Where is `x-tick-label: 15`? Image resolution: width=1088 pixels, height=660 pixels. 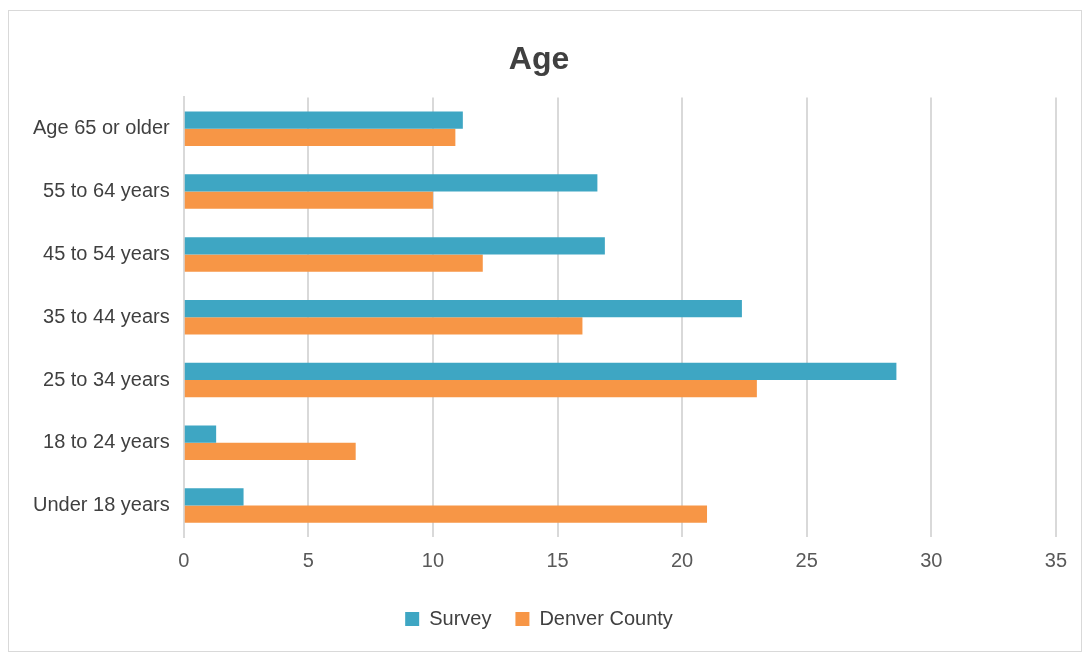 x-tick-label: 15 is located at coordinates (557, 559).